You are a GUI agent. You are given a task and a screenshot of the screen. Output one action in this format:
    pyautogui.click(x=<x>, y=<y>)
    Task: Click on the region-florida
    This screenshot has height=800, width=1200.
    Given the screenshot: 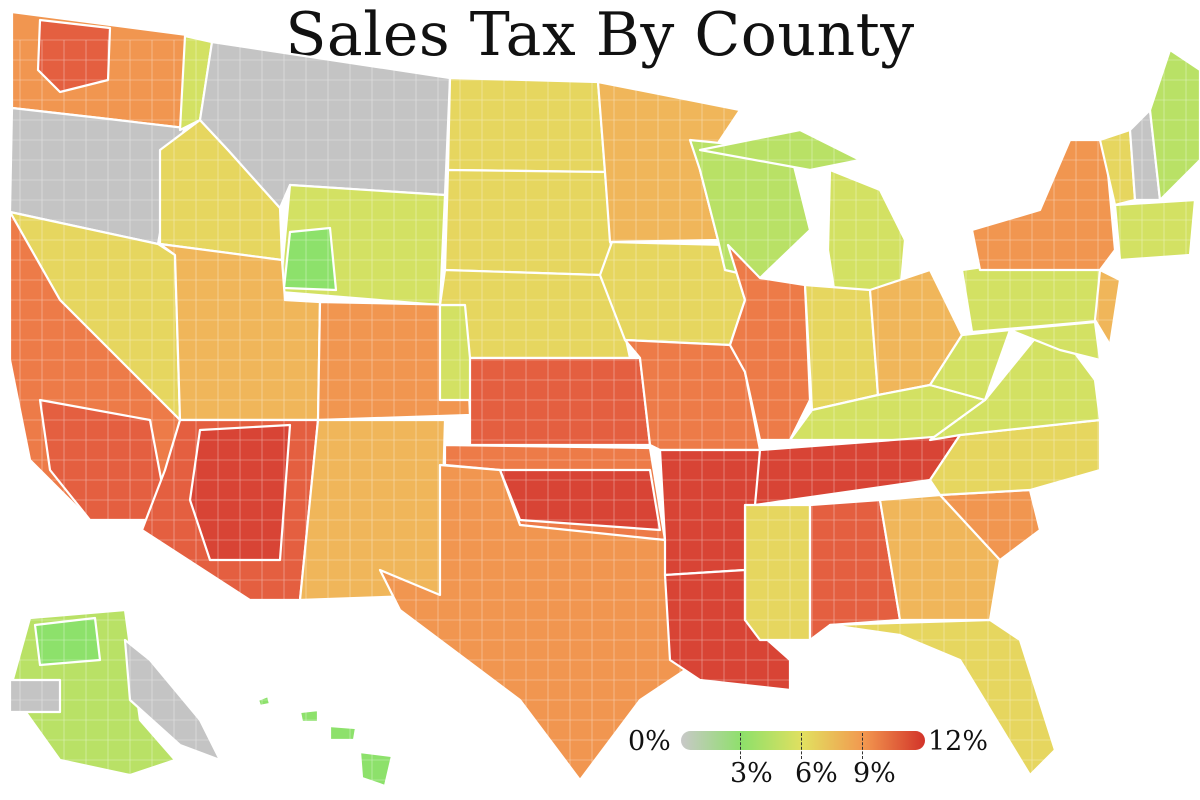 What is the action you would take?
    pyautogui.click(x=942, y=697)
    